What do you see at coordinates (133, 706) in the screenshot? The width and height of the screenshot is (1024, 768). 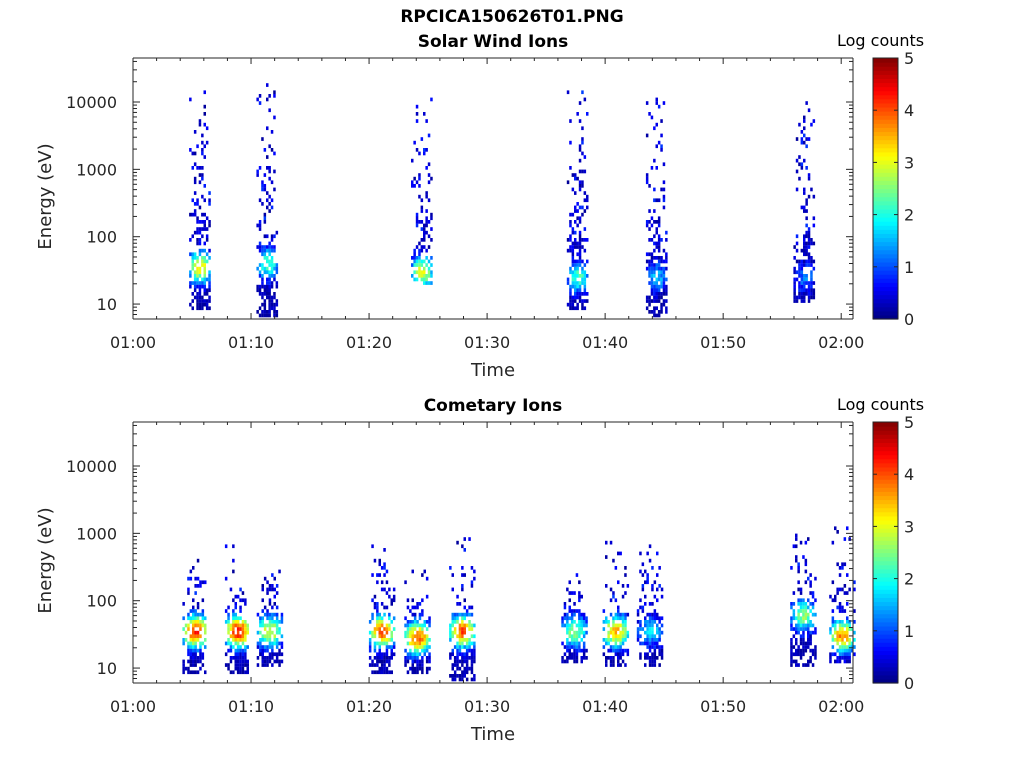 I see `x-tick-label: 01:00` at bounding box center [133, 706].